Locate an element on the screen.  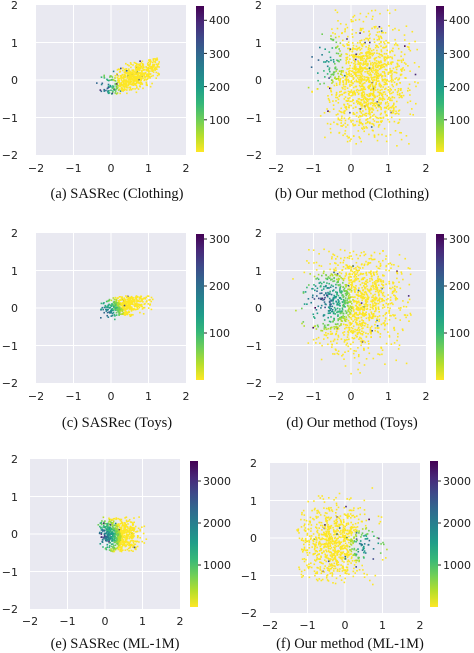
y-tick-label: 2 is located at coordinates (14, 6).